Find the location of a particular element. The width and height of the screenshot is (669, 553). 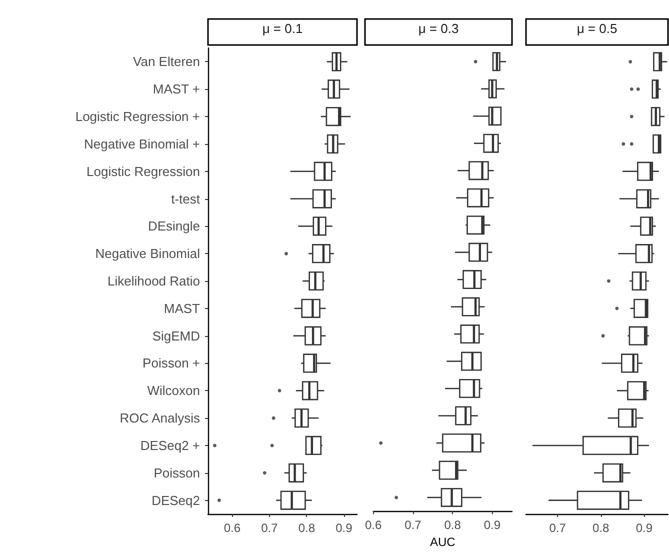

x-axis-title: AUC is located at coordinates (443, 542).